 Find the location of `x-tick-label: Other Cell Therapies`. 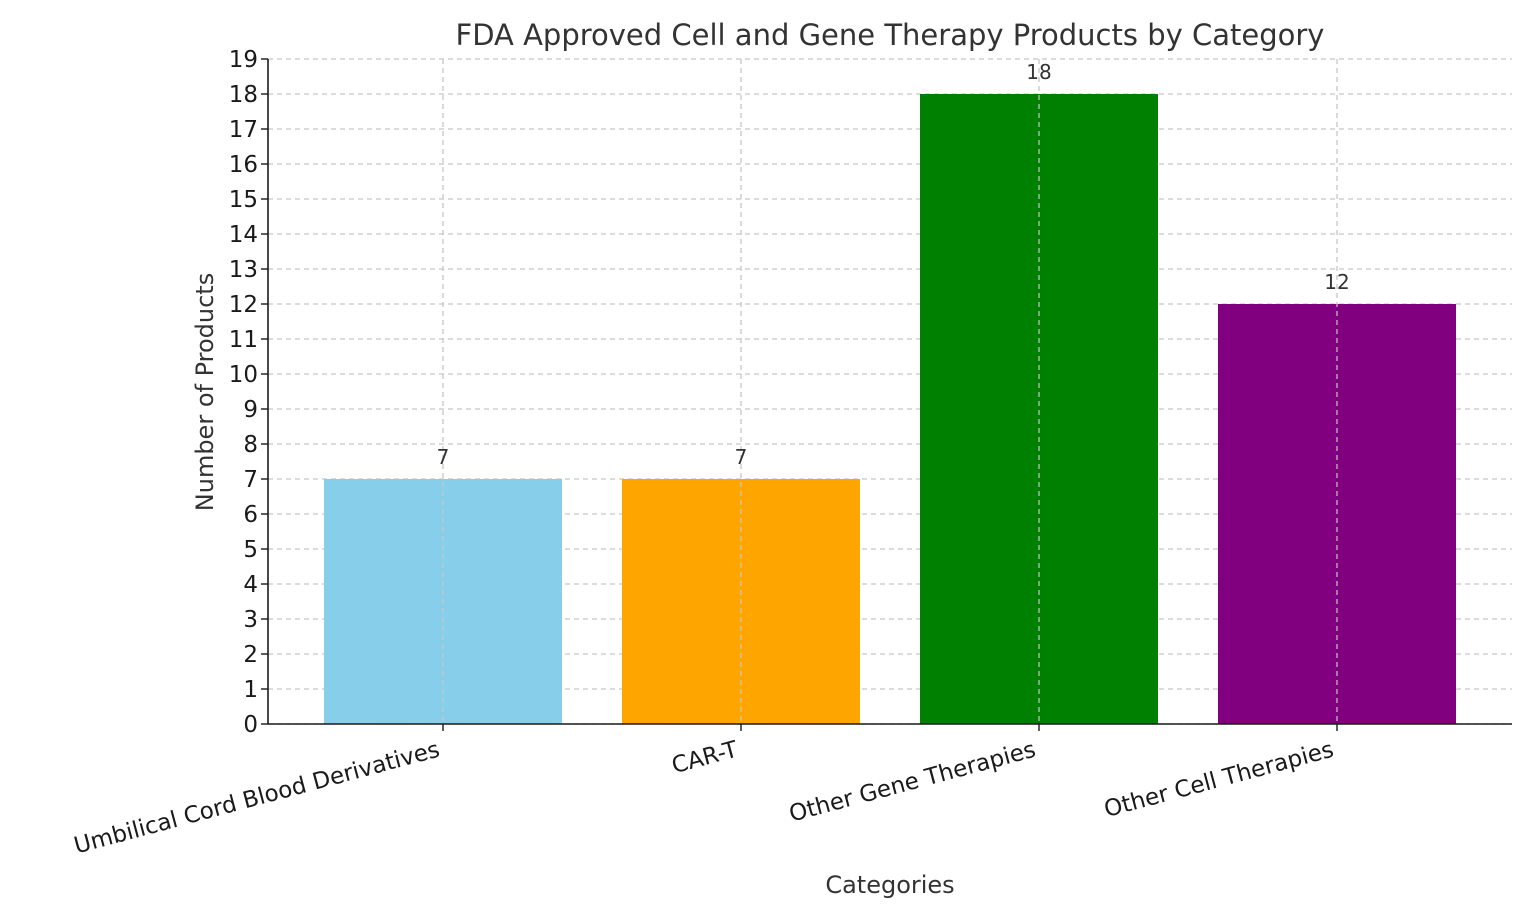

x-tick-label: Other Cell Therapies is located at coordinates (1219, 780).